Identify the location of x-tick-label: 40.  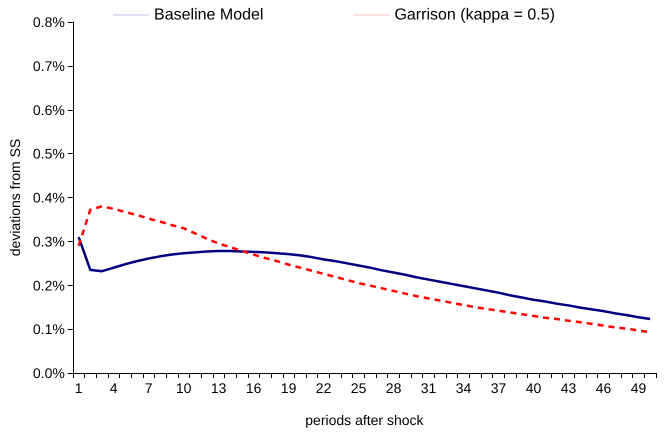
(534, 388).